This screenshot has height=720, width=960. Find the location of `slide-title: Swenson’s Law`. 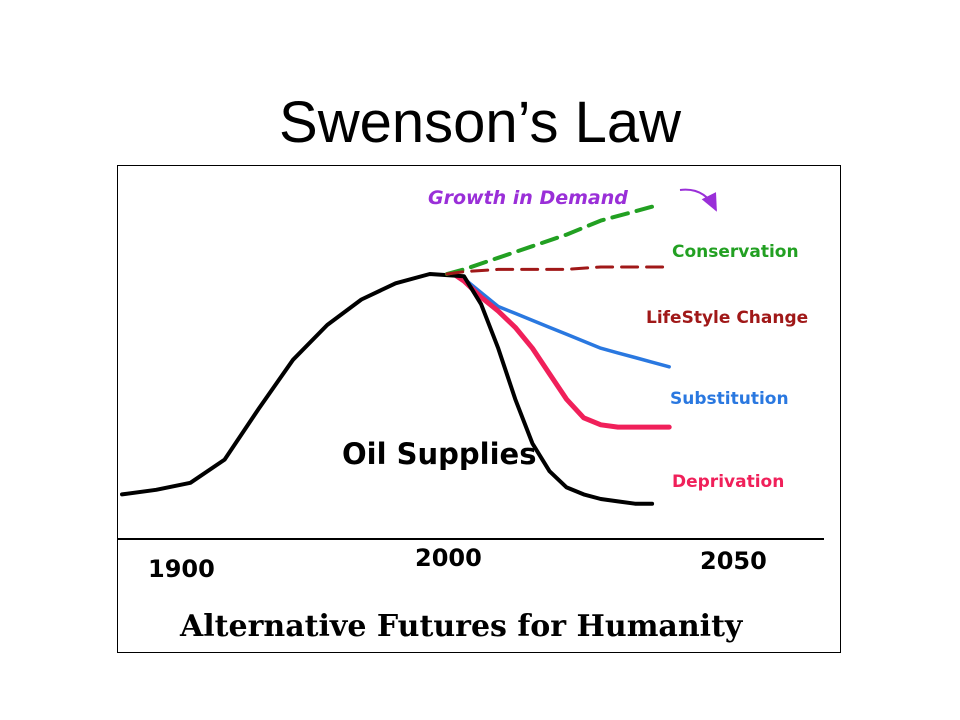

slide-title: Swenson’s Law is located at coordinates (480, 122).